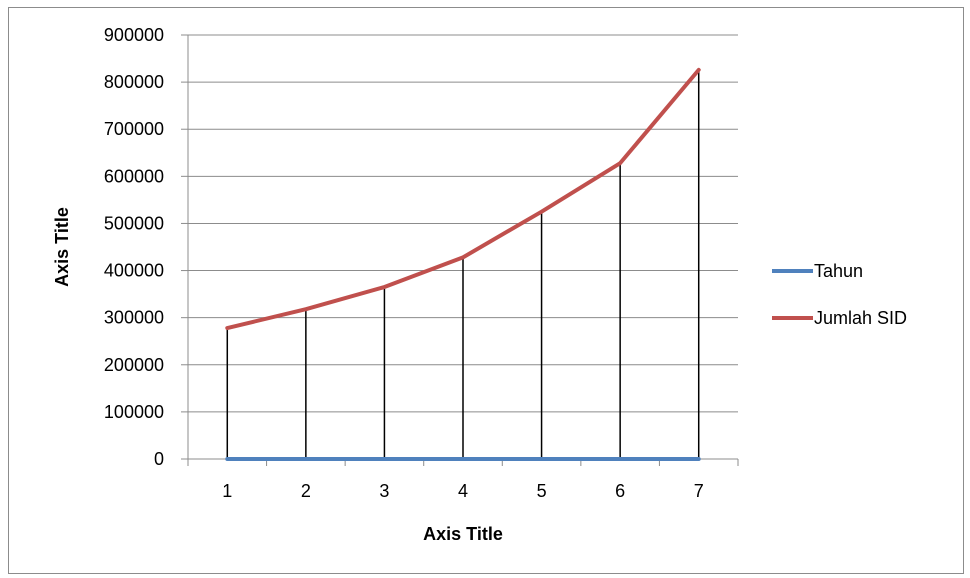 The height and width of the screenshot is (578, 970). What do you see at coordinates (384, 491) in the screenshot?
I see `x-tick-label: 3` at bounding box center [384, 491].